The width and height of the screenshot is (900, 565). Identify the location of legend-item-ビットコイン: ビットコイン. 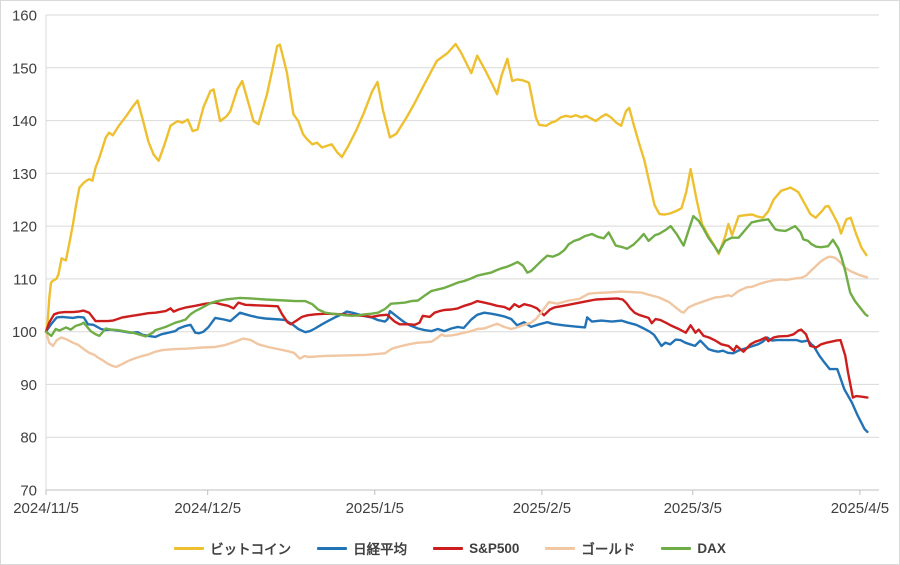
(232, 548).